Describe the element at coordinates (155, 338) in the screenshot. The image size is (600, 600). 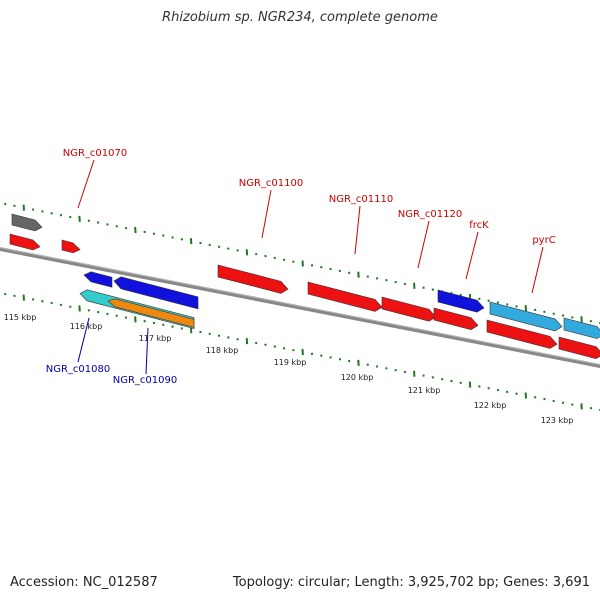
I see `axis-tick-label: 117 kbp` at that location.